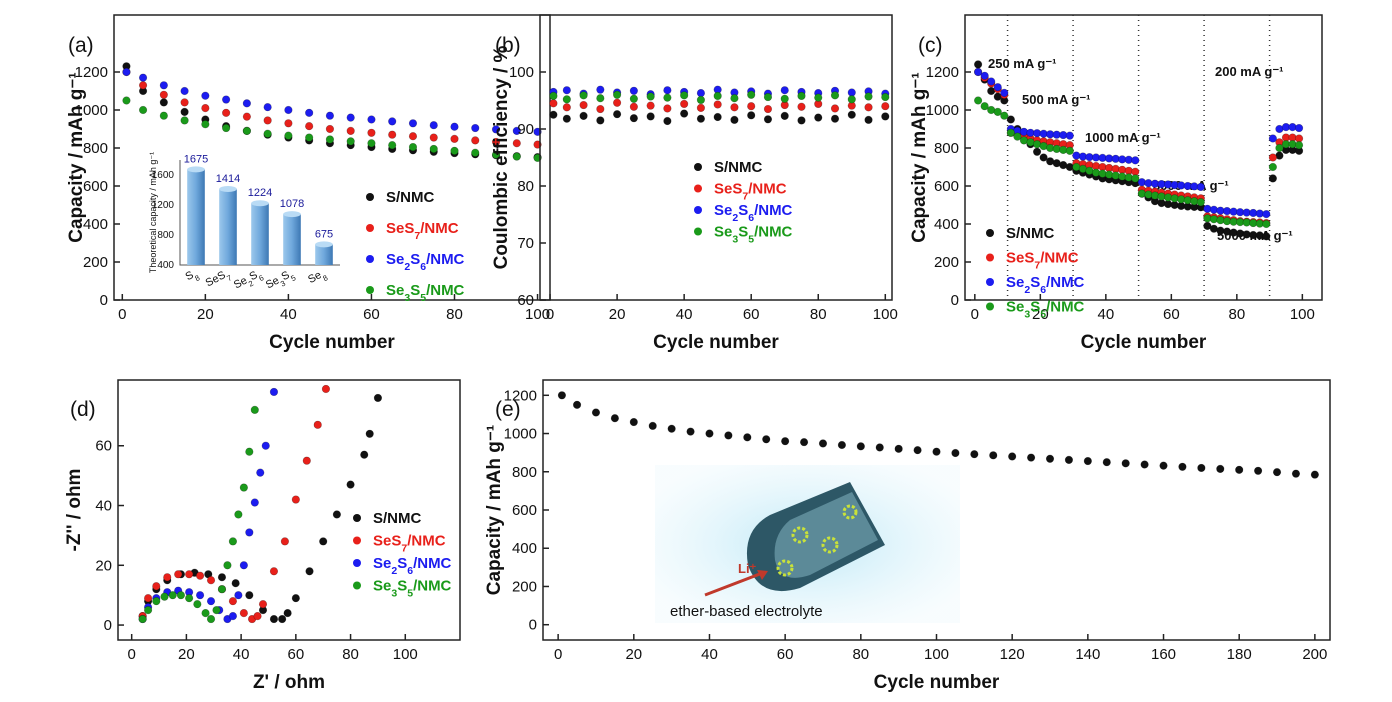 Image resolution: width=1392 pixels, height=702 pixels. Describe the element at coordinates (324, 244) in the screenshot. I see `bar-cap` at that location.